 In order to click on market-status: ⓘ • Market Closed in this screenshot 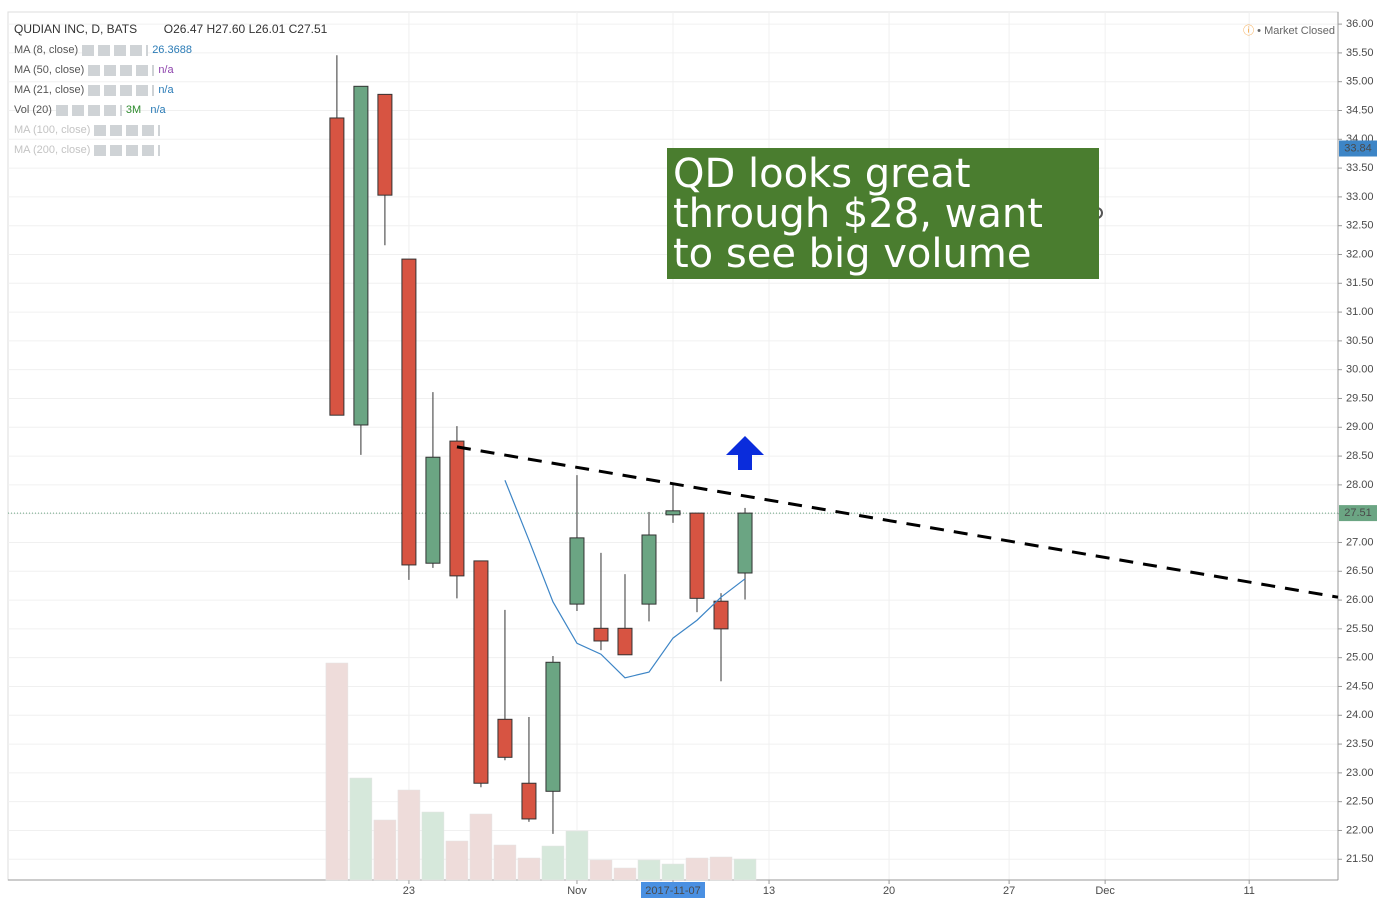, I will do `click(1289, 31)`.